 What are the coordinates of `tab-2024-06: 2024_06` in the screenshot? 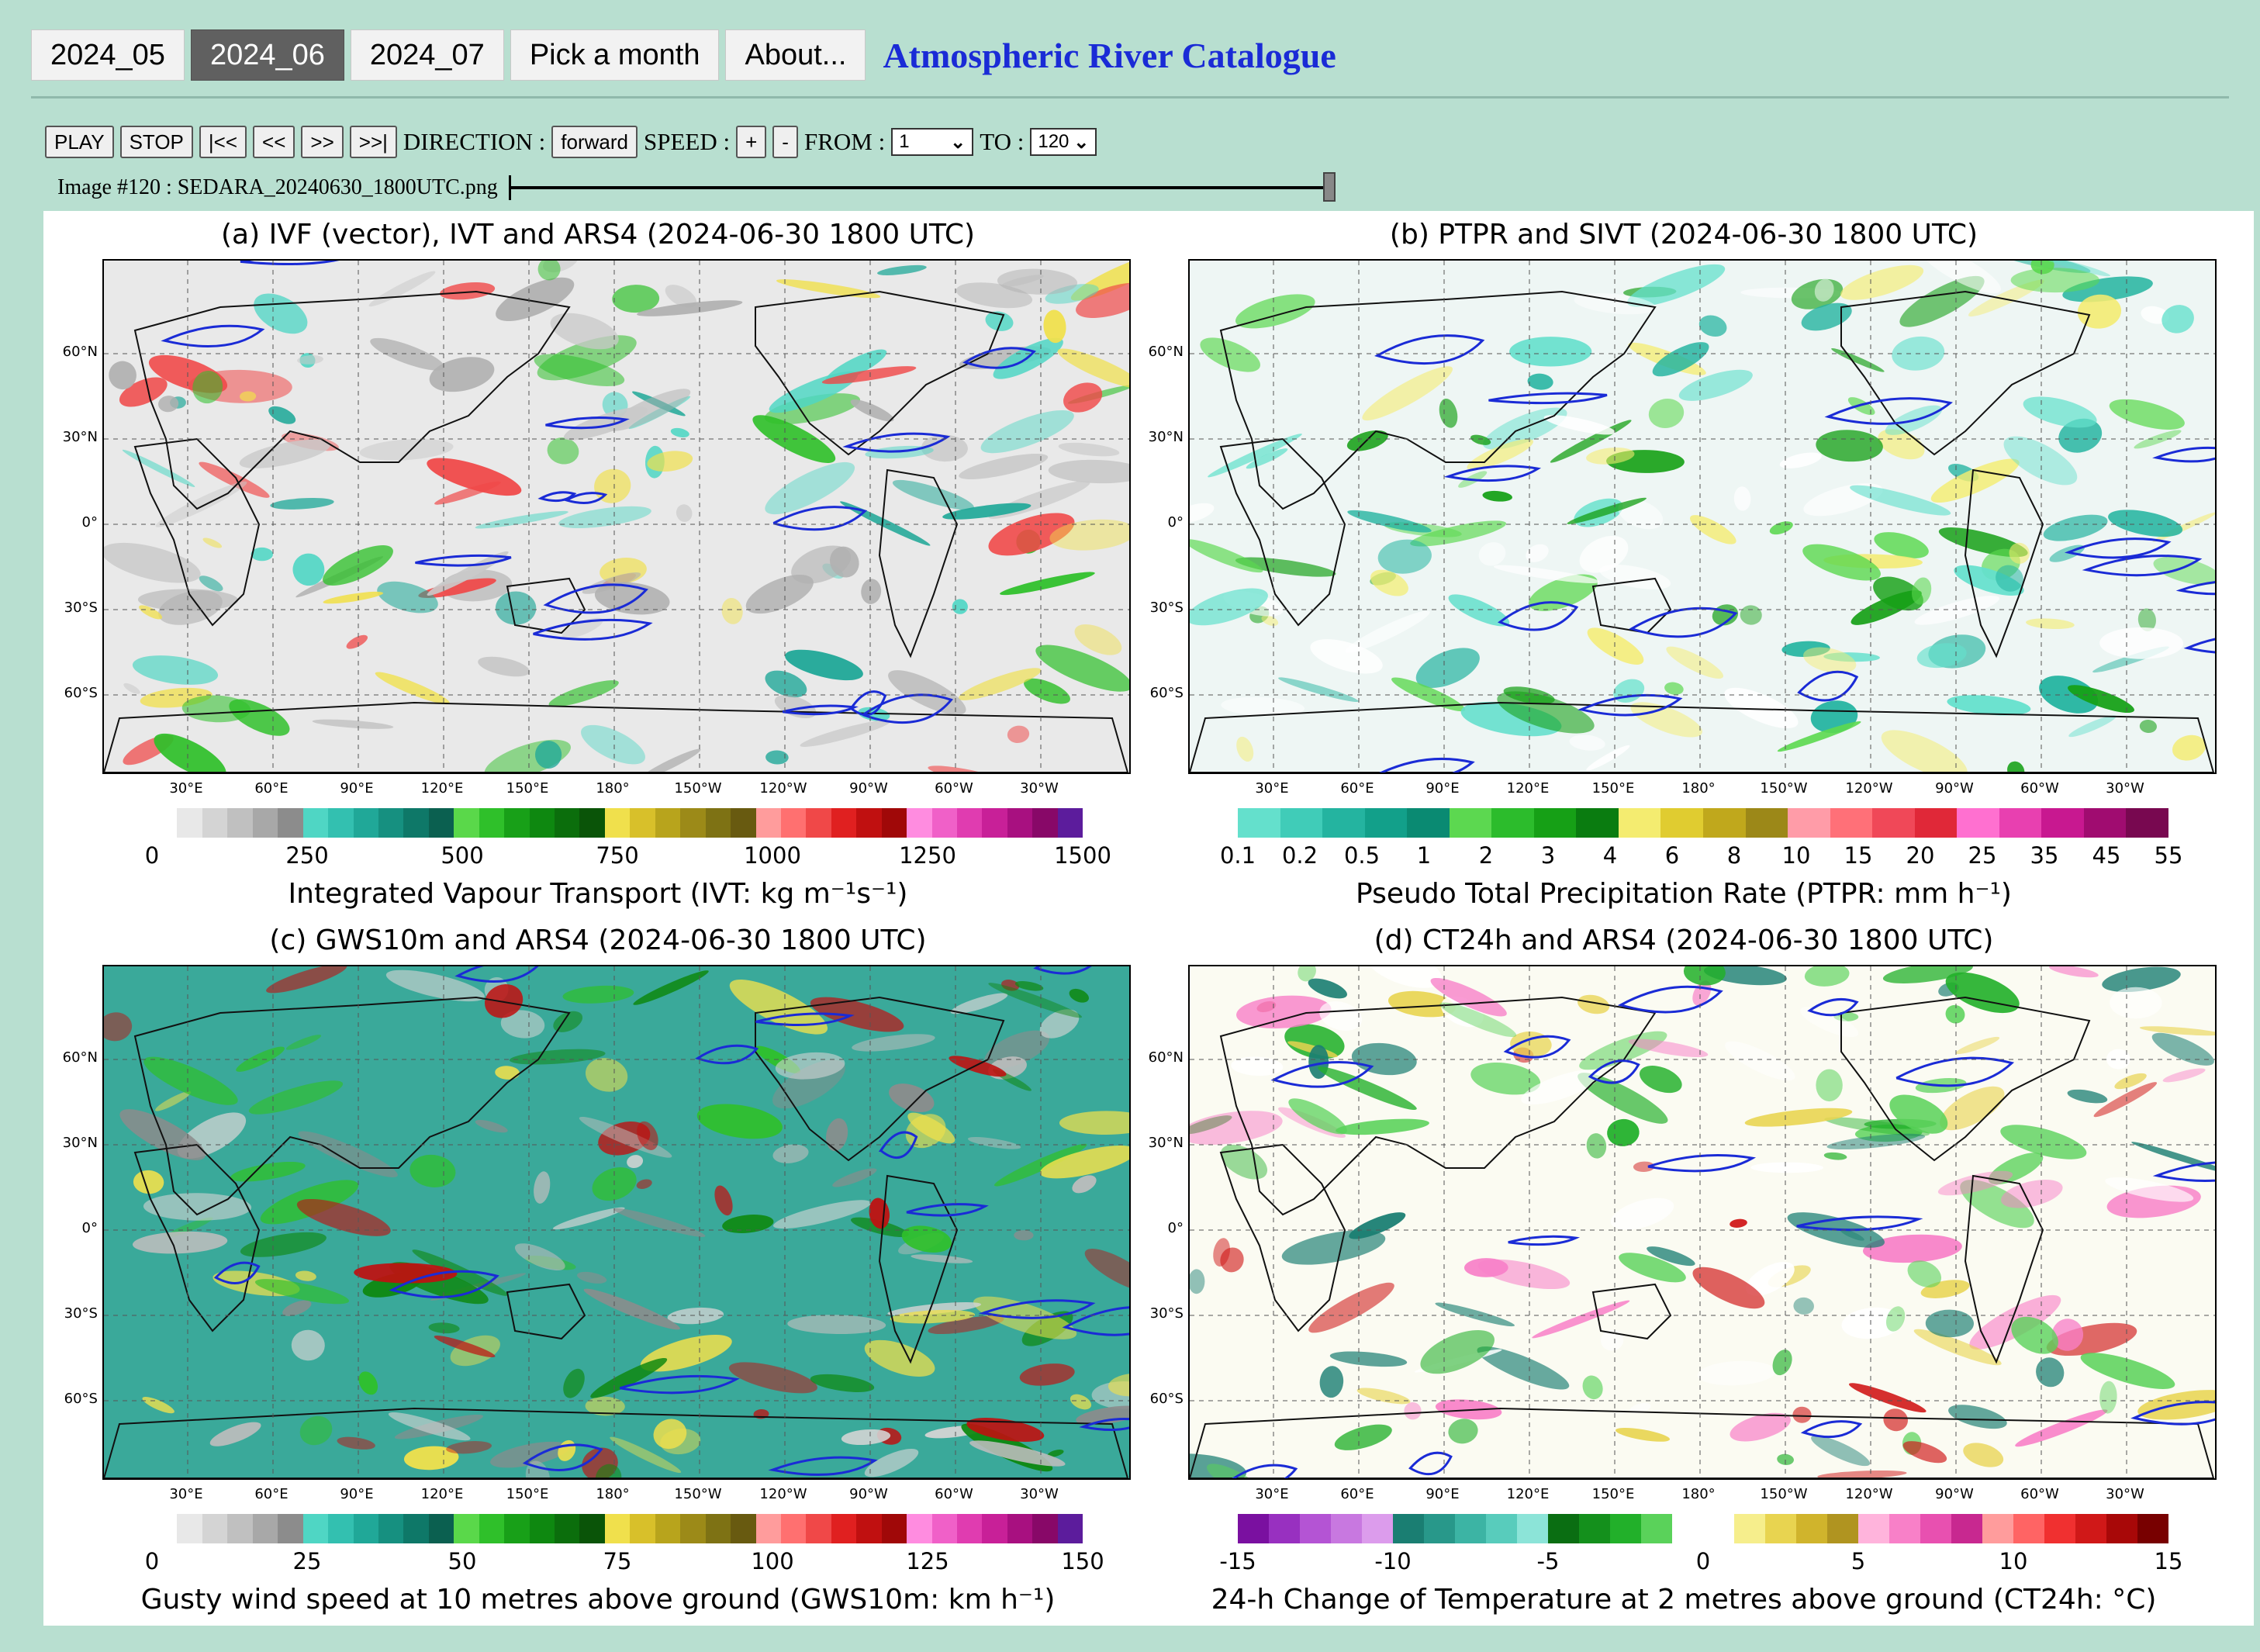 It's located at (267, 55).